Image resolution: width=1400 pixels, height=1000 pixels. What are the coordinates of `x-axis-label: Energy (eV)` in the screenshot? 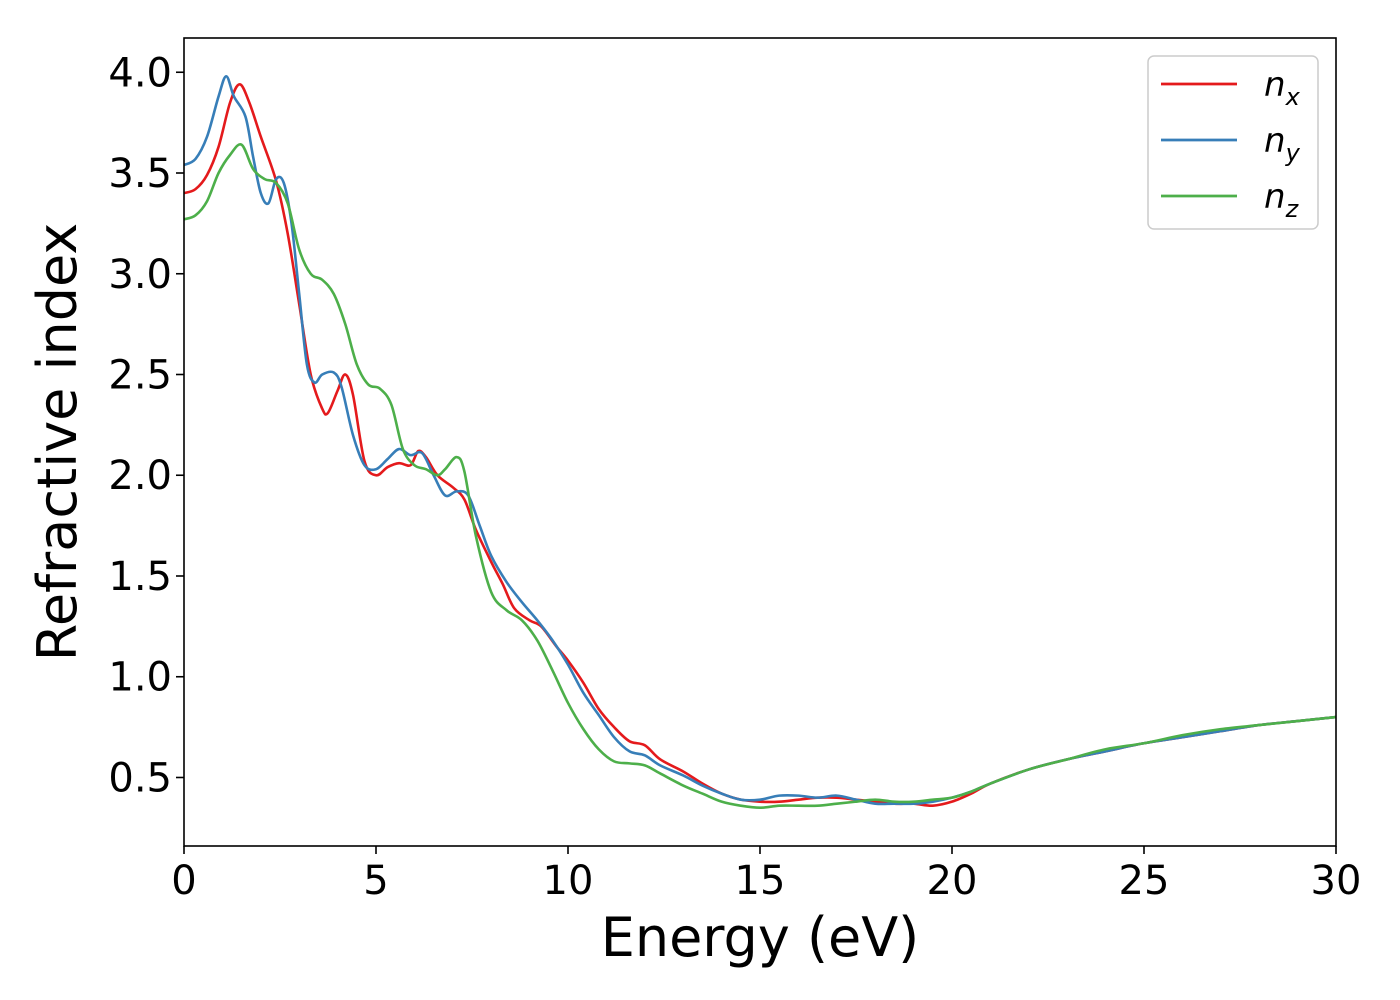 It's located at (760, 937).